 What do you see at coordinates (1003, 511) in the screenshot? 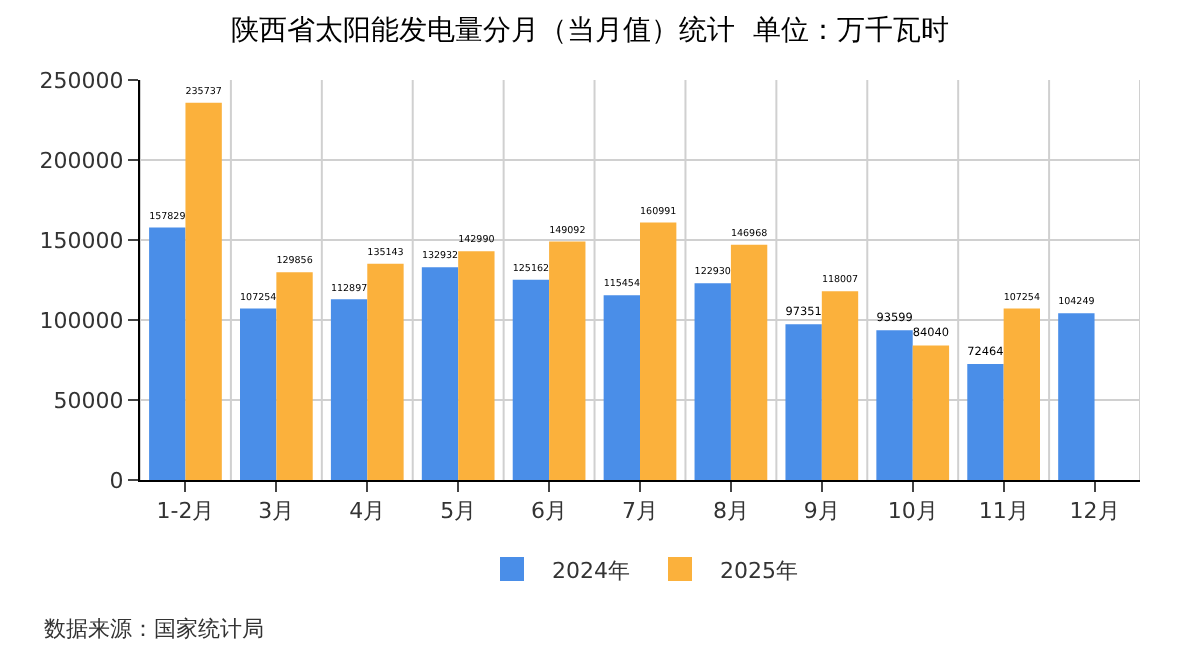
I see `x-tick-label: 11月` at bounding box center [1003, 511].